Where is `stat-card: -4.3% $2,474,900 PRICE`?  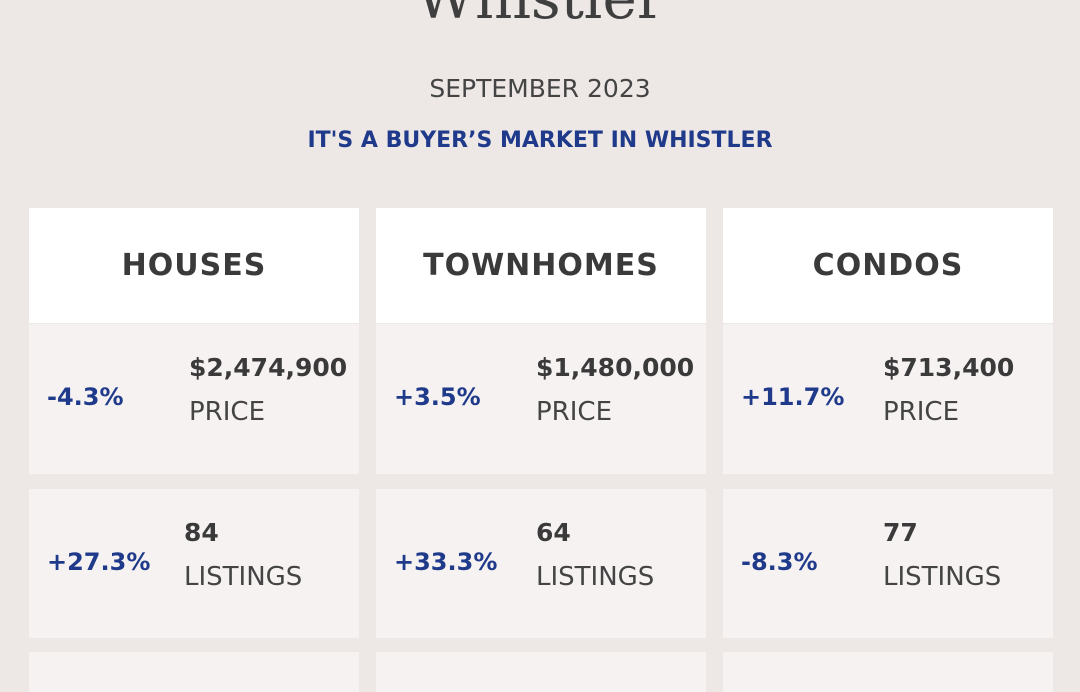
stat-card: -4.3% $2,474,900 PRICE is located at coordinates (194, 399).